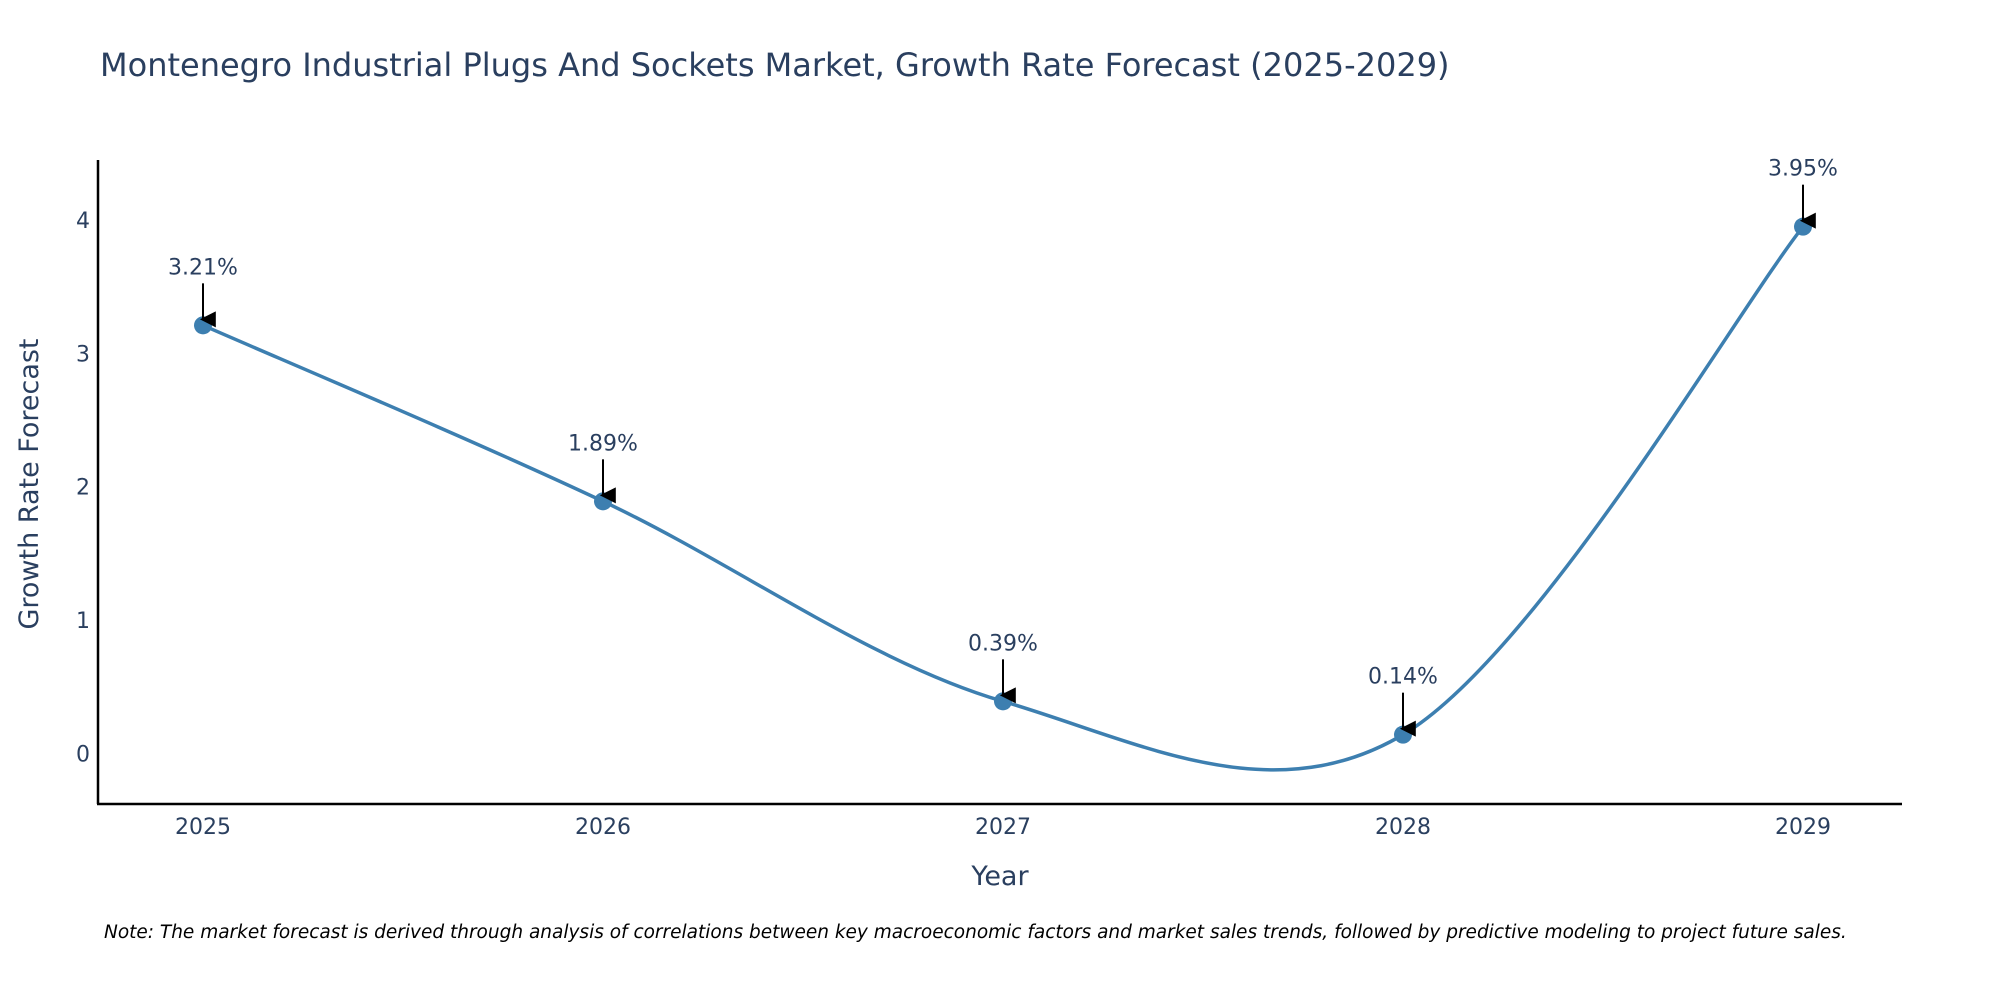 This screenshot has height=1000, width=2000. Describe the element at coordinates (83, 221) in the screenshot. I see `y-tick-label: 4` at that location.